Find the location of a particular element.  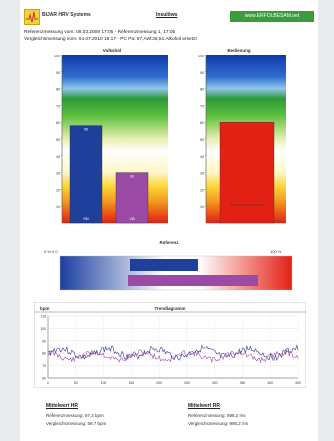

right-bar-chart: 100 90 80 70 60 50 40 30 20 10 is located at coordinates (242, 139).